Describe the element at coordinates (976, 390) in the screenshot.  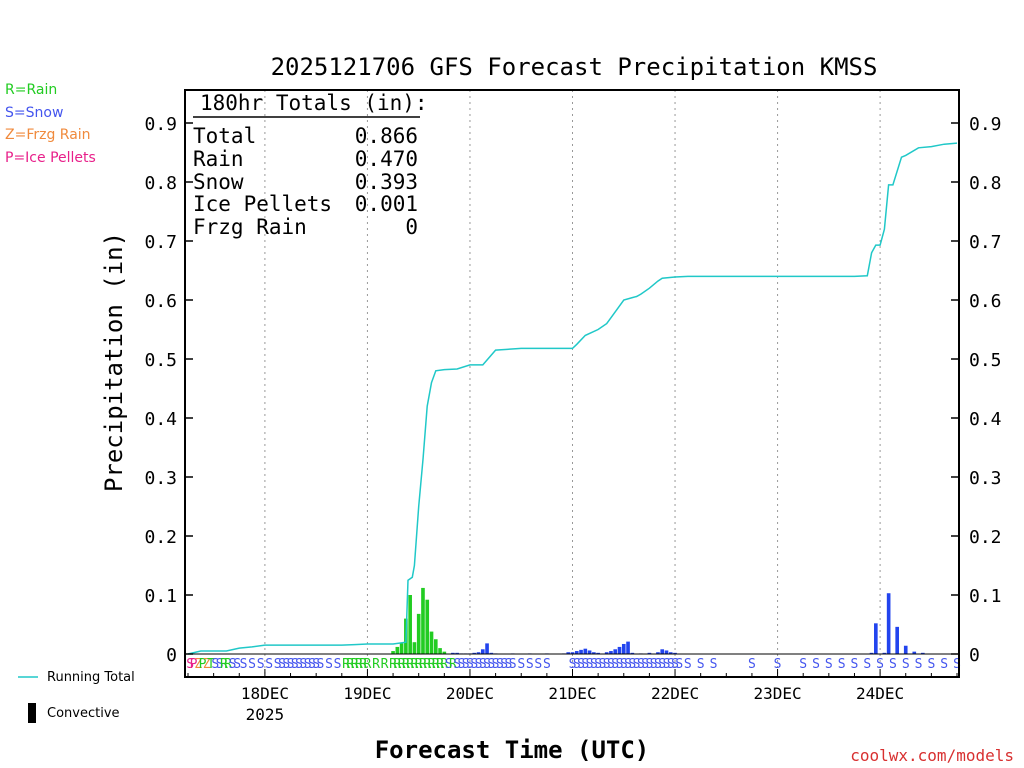
I see `y-axis-right: 0 0.1 0.2 0.3 0.4 0.5 0.6 0.7 0.8 0.9` at that location.